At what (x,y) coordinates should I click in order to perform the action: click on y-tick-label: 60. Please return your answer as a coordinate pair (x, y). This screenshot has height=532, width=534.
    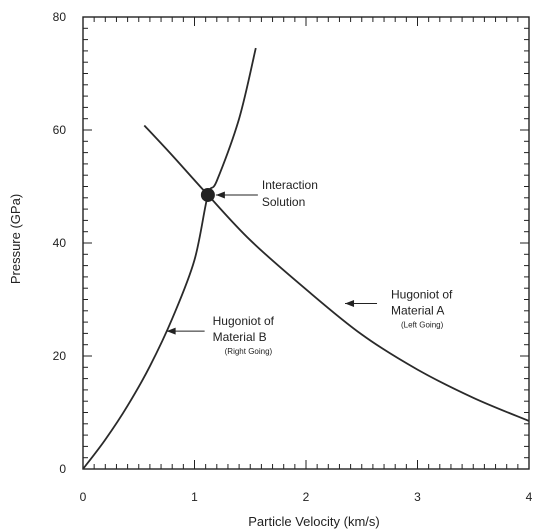
    Looking at the image, I should click on (60, 130).